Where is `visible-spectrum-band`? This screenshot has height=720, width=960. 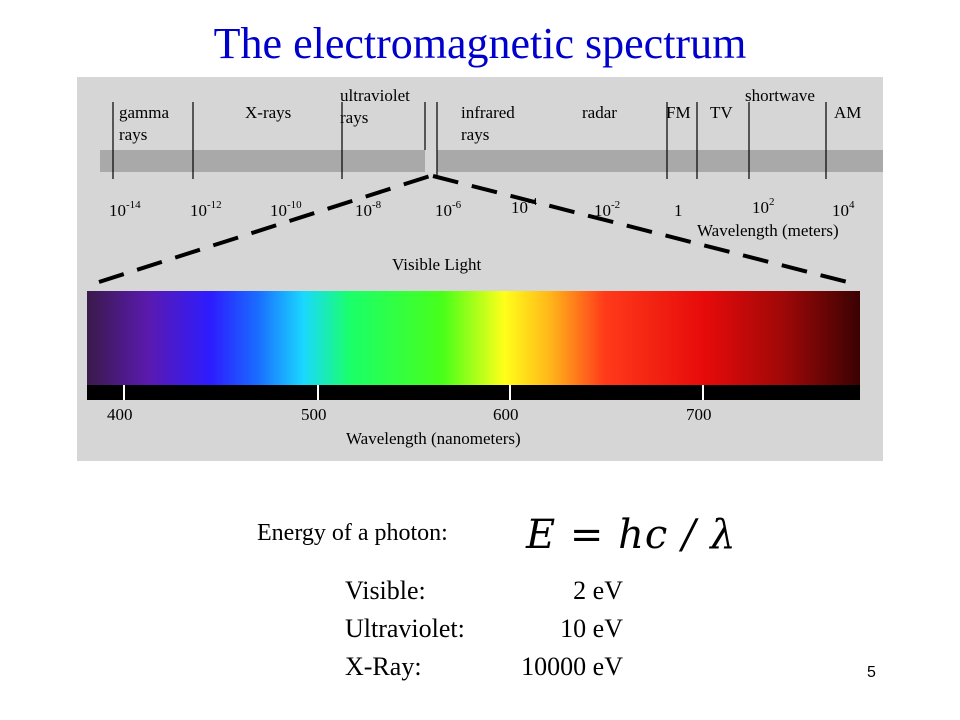 visible-spectrum-band is located at coordinates (473, 338).